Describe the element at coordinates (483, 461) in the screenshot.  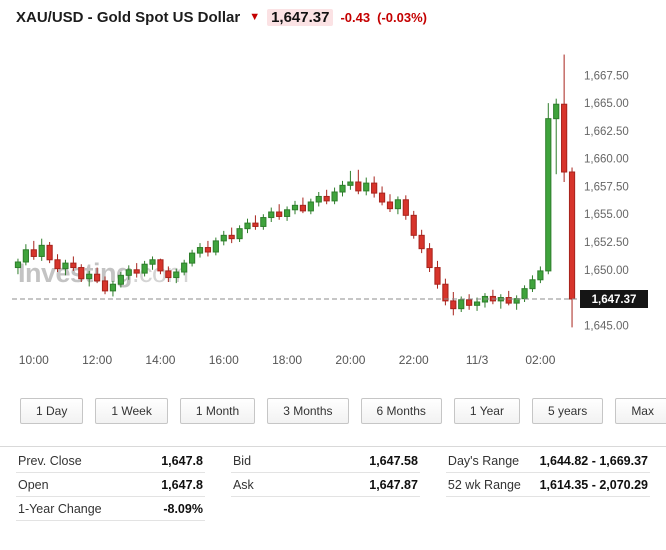
I see `stat-label: Day's Range` at that location.